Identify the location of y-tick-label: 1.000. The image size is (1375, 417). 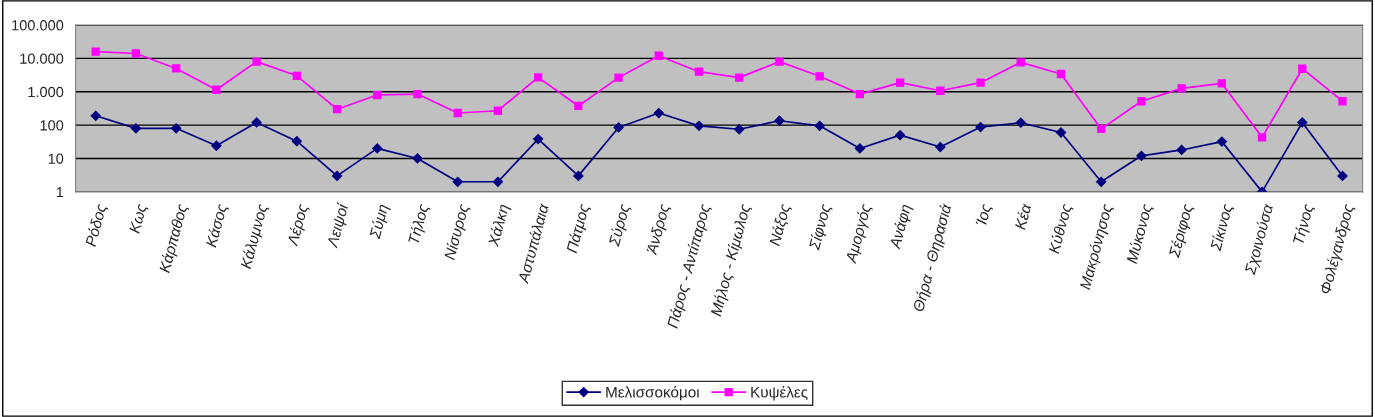
(46, 92).